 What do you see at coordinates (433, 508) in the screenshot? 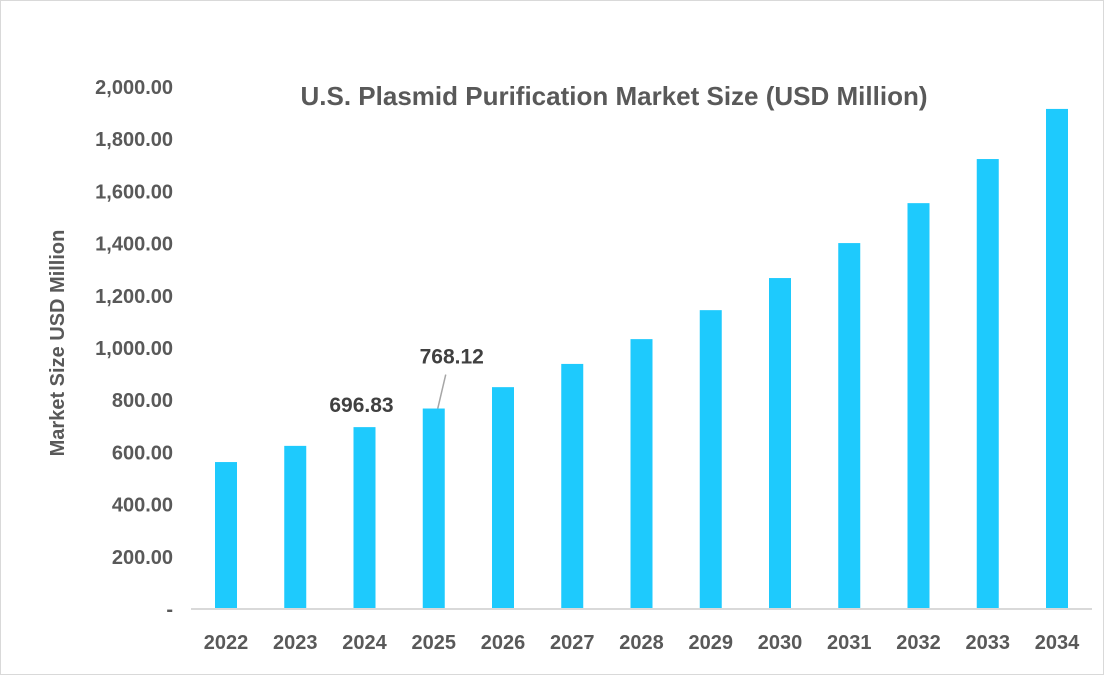
I see `bar-2025` at bounding box center [433, 508].